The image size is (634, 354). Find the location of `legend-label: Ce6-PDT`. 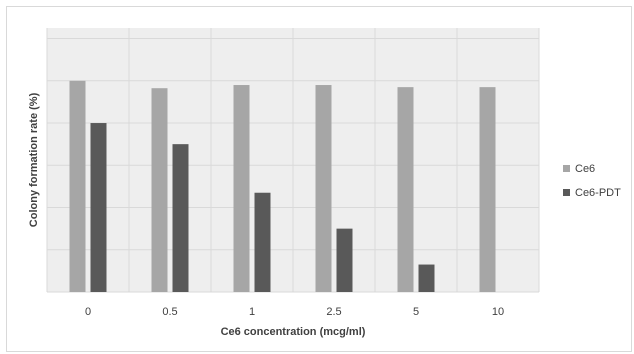

legend-label: Ce6-PDT is located at coordinates (598, 193).